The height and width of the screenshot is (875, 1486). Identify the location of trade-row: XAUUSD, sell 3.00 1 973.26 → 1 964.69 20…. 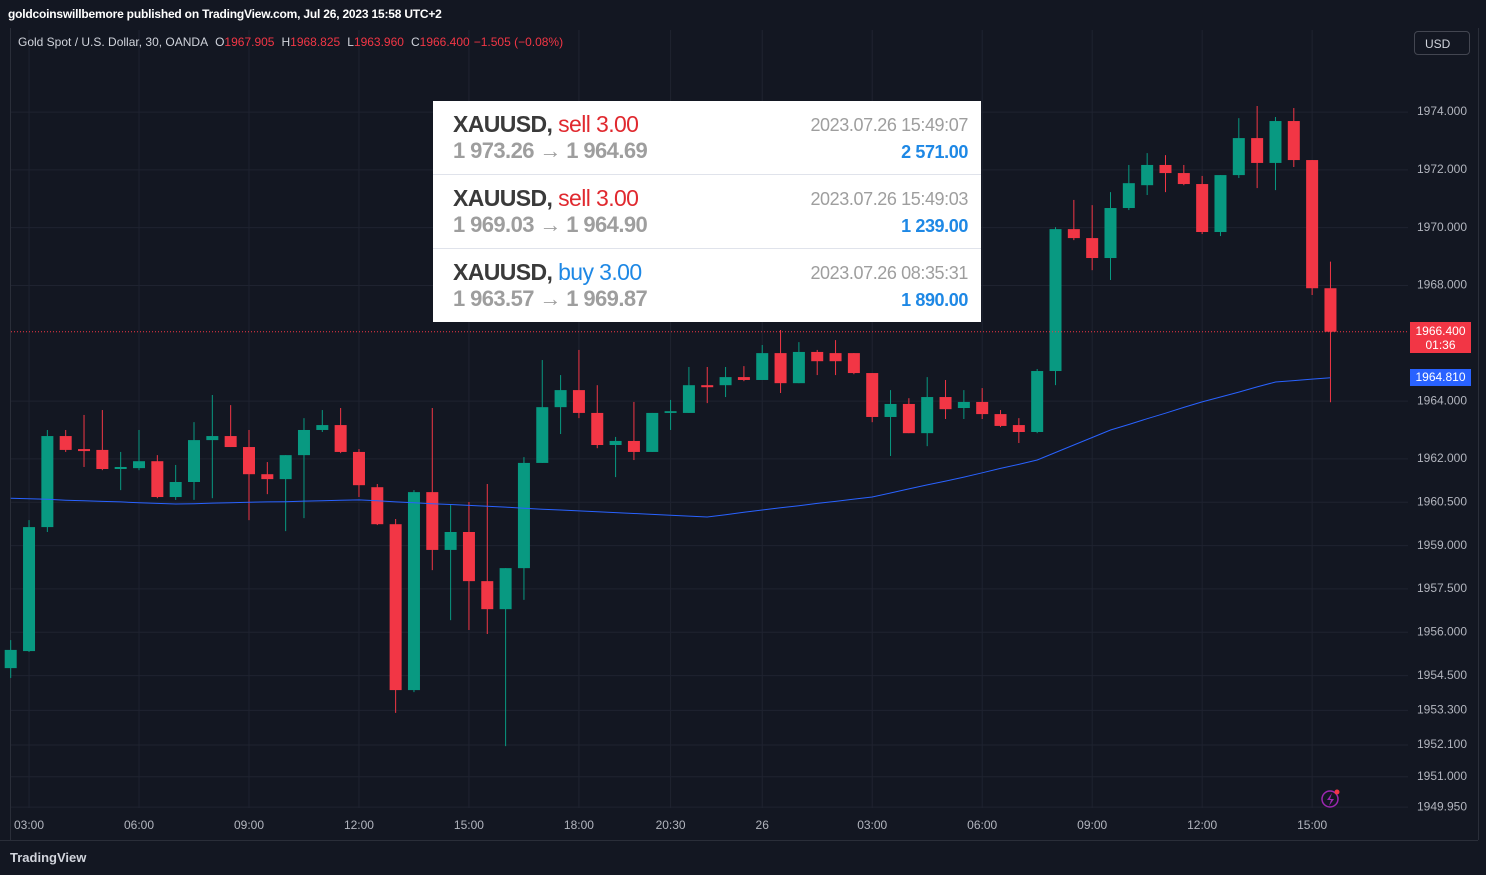
(707, 138).